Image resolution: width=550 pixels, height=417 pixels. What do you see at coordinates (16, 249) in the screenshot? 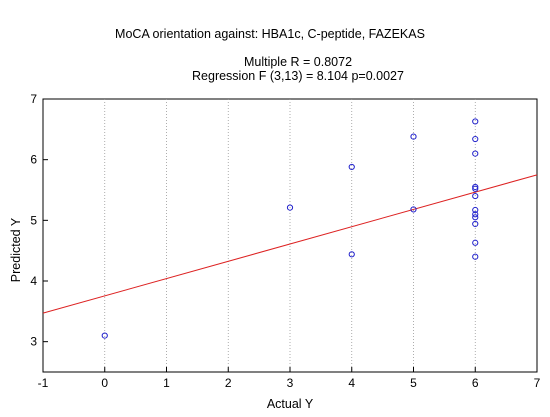
I see `y-axis-label: Predicted Y` at bounding box center [16, 249].